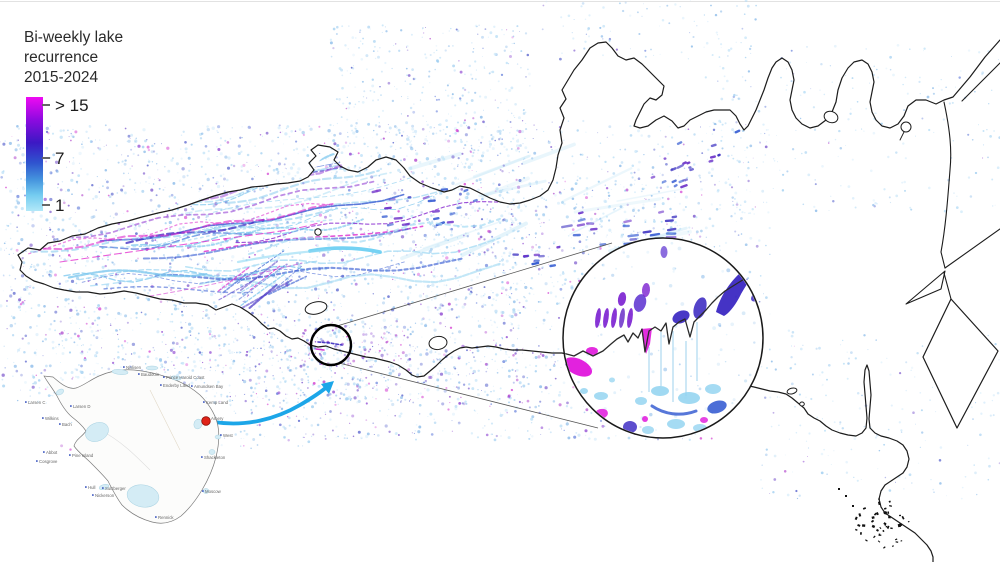 The image size is (1000, 562). What do you see at coordinates (185, 377) in the screenshot?
I see `inset-label: Prince Harold Coast` at bounding box center [185, 377].